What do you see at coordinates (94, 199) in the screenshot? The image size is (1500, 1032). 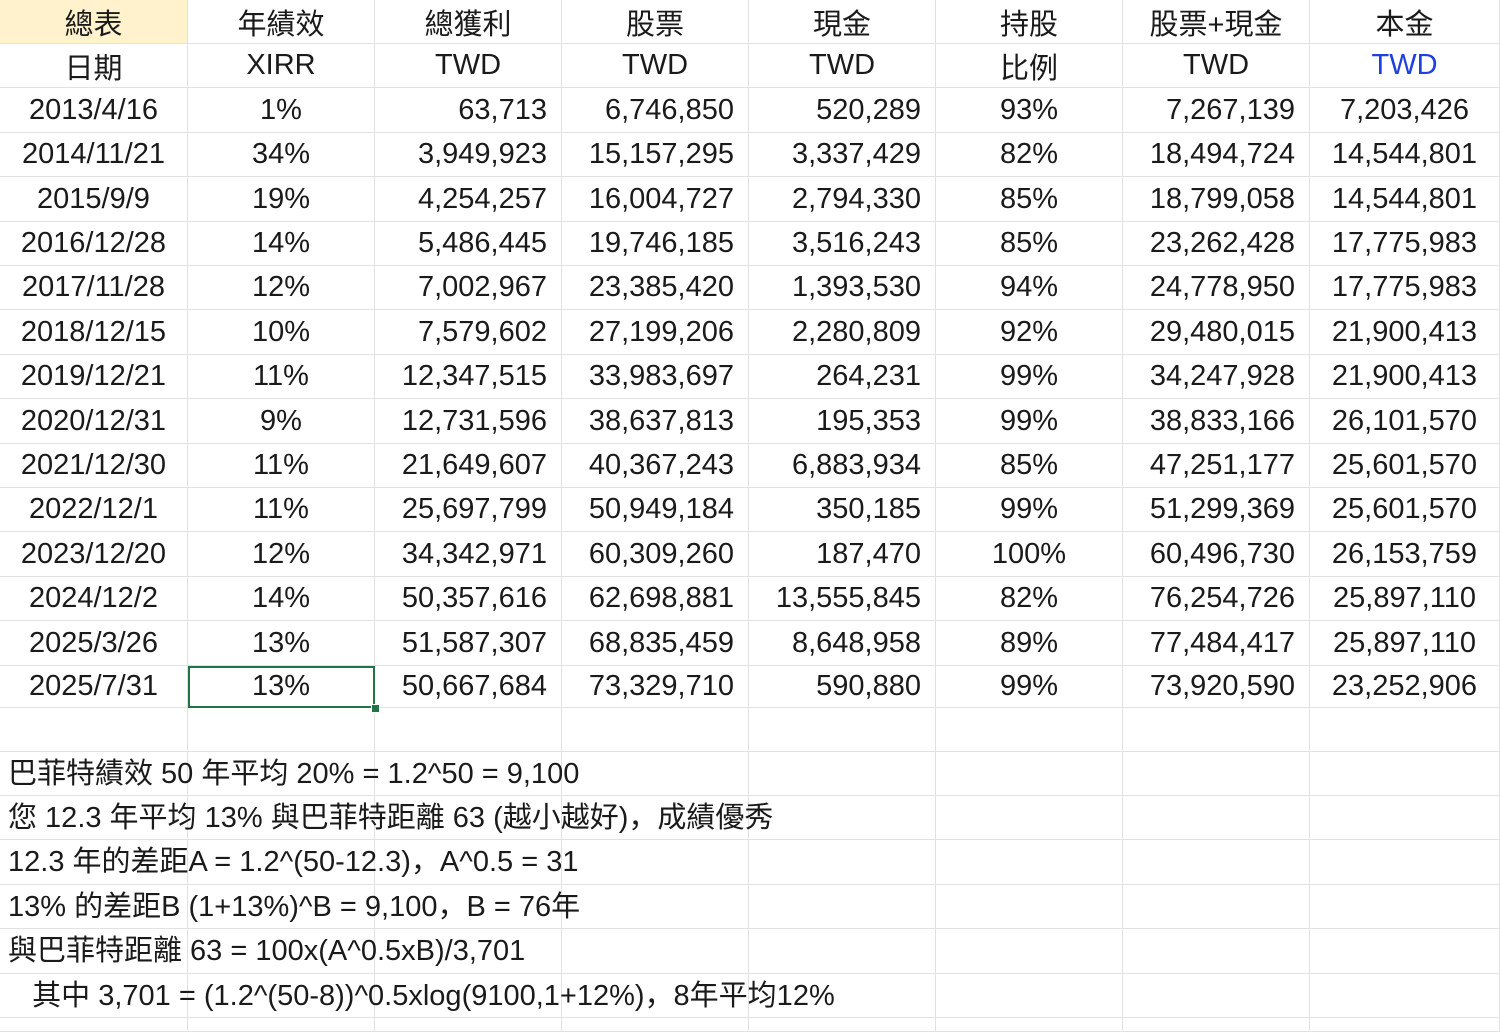 I see `cell-date: 2015/9/9` at bounding box center [94, 199].